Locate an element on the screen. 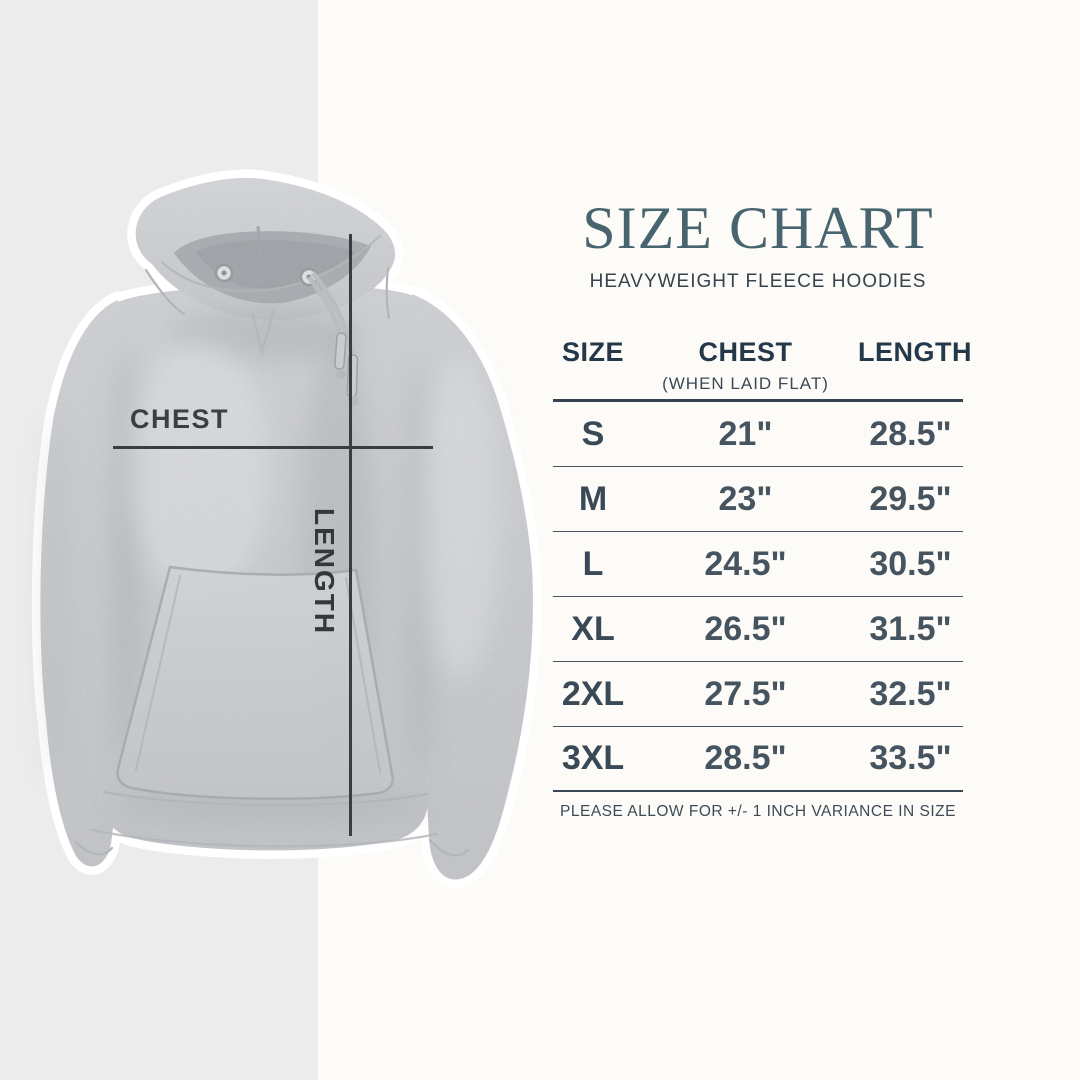 This screenshot has height=1080, width=1080. length-cell: 33.5" is located at coordinates (910, 758).